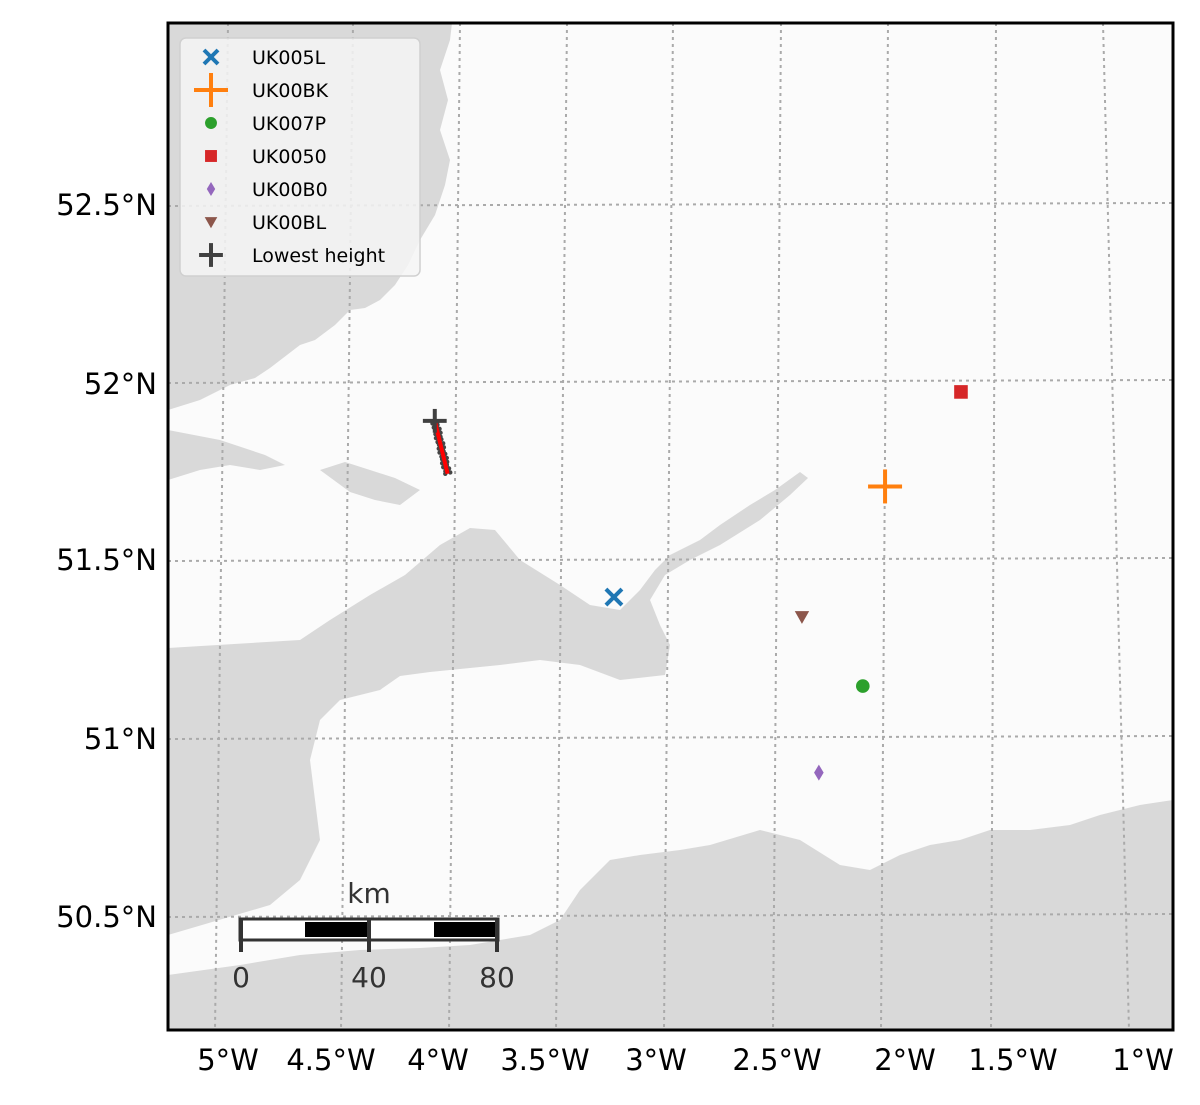 Image resolution: width=1200 pixels, height=1105 pixels. I want to click on lowest-height-marker, so click(434, 420).